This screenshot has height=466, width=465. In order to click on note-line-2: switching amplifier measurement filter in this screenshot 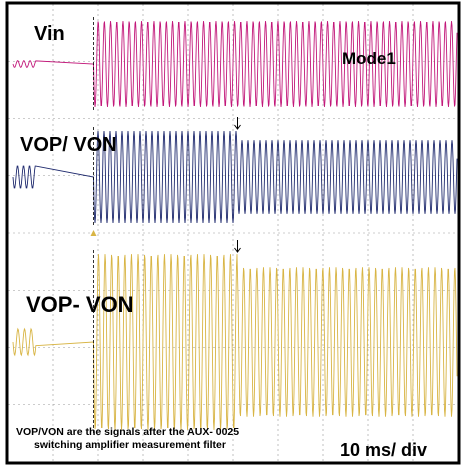, I will do `click(130, 445)`.